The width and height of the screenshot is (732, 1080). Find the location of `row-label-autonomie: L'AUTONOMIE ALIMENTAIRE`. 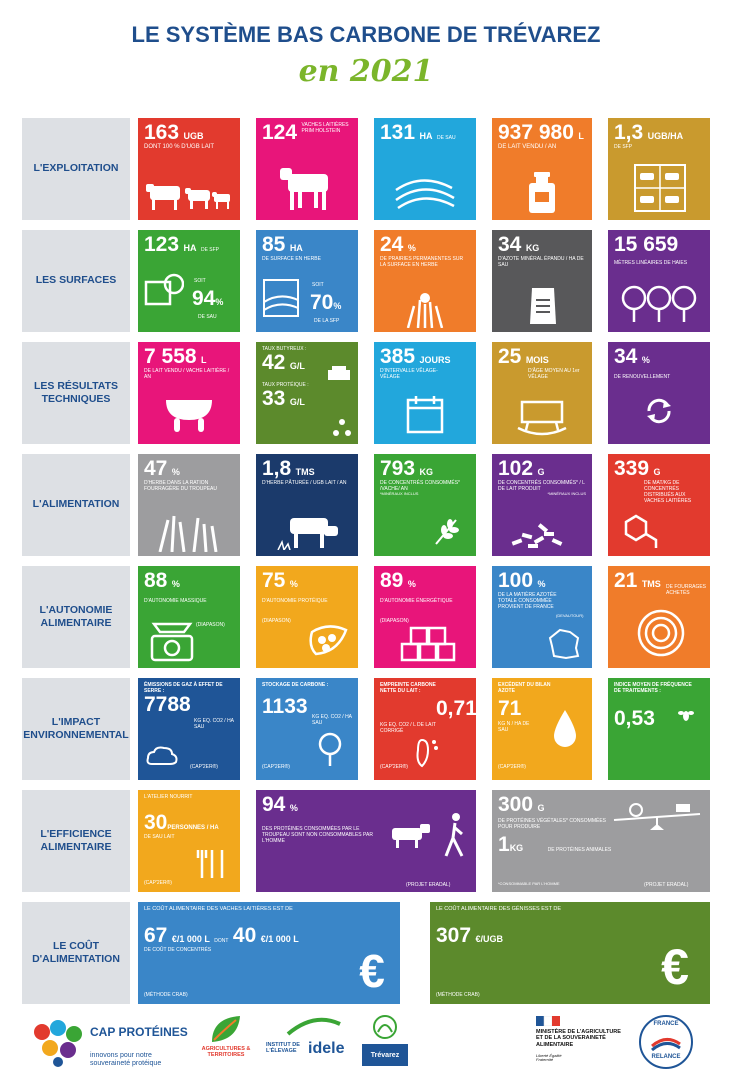

row-label-autonomie: L'AUTONOMIE ALIMENTAIRE is located at coordinates (76, 617).